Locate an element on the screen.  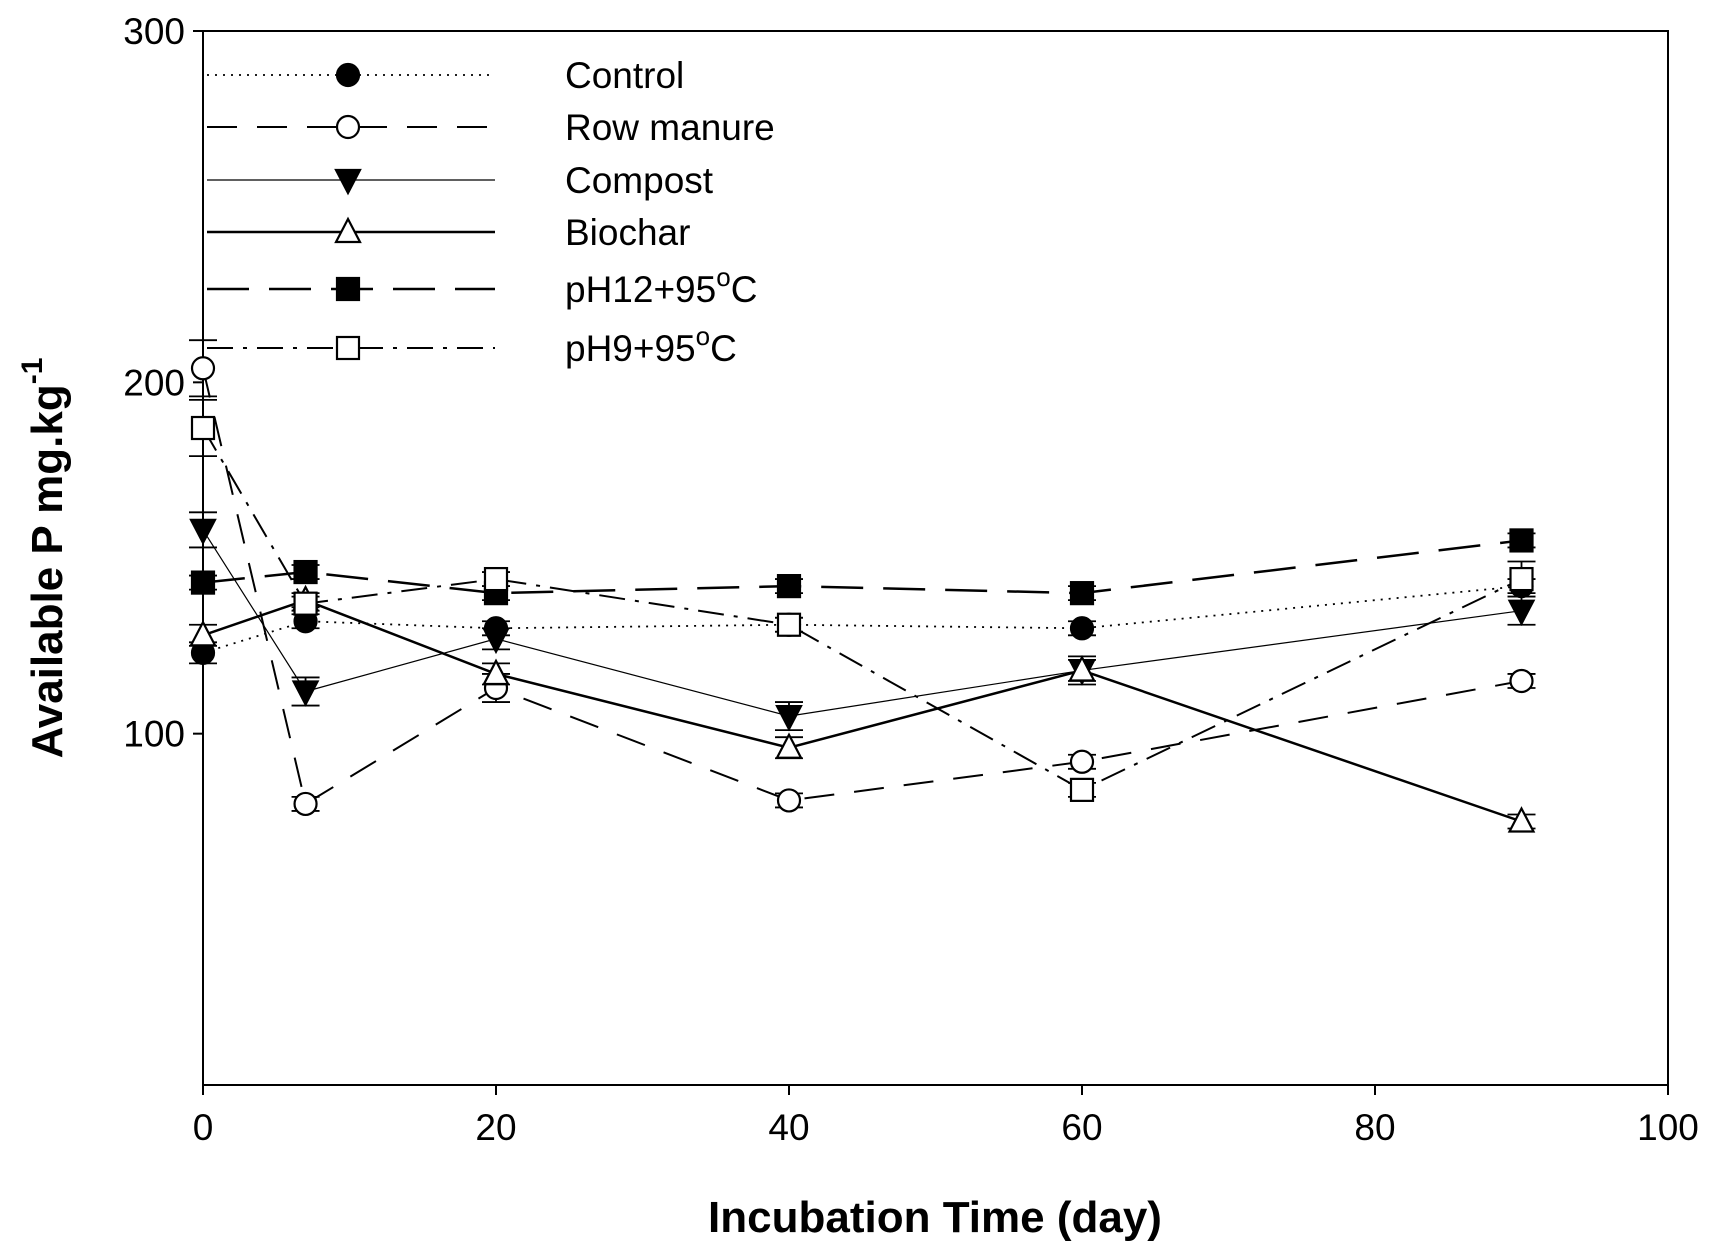
y-axis-title-sup: -1 is located at coordinates (32, 371).